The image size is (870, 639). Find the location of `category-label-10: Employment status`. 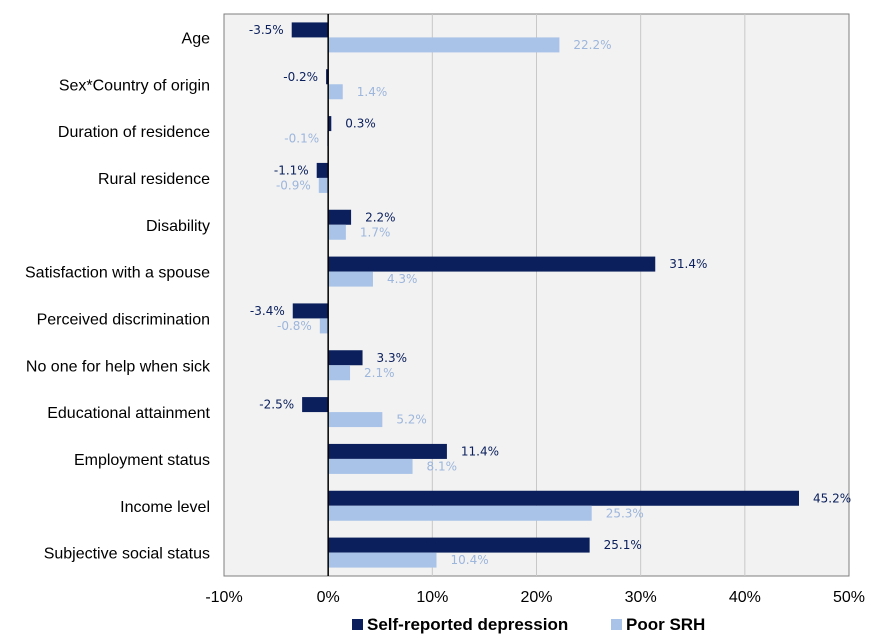

category-label-10: Employment status is located at coordinates (142, 460).